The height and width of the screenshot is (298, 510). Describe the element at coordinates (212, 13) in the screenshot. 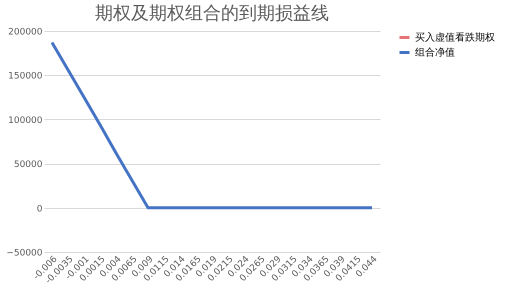

I see `chart-title: 期权及期权组合的到期损益线` at that location.